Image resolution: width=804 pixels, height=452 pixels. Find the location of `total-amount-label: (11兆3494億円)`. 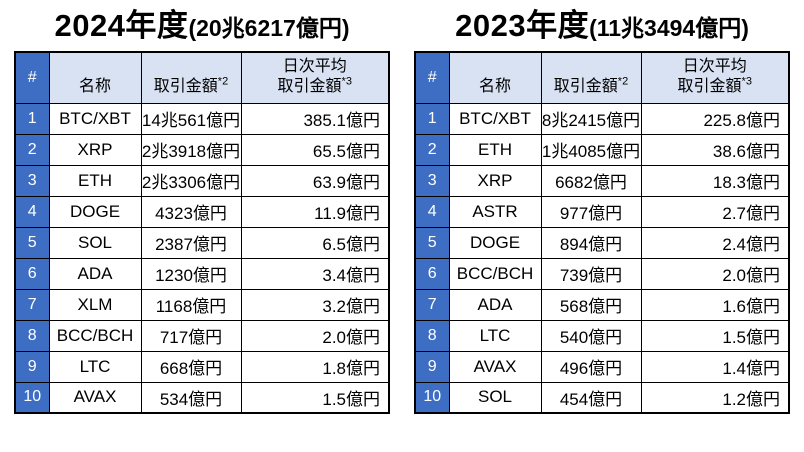

total-amount-label: (11兆3494億円) is located at coordinates (669, 28).